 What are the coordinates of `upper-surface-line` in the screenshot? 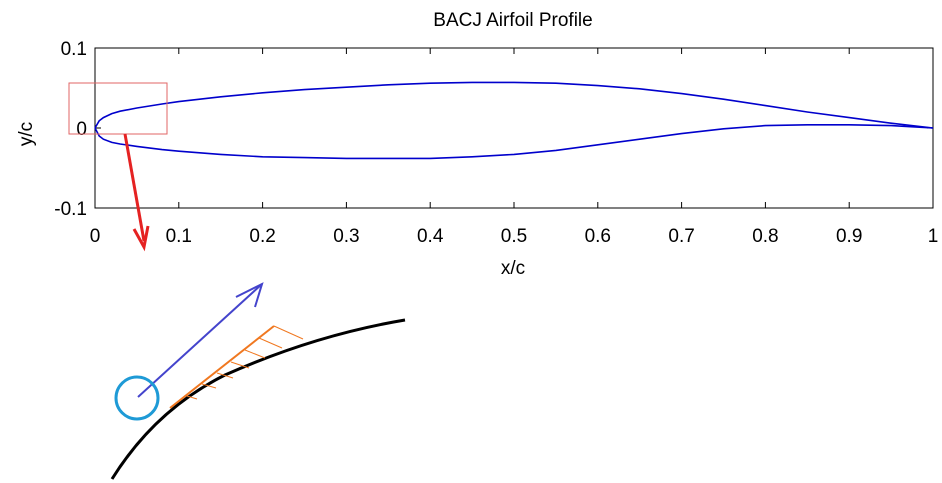 It's located at (514, 105).